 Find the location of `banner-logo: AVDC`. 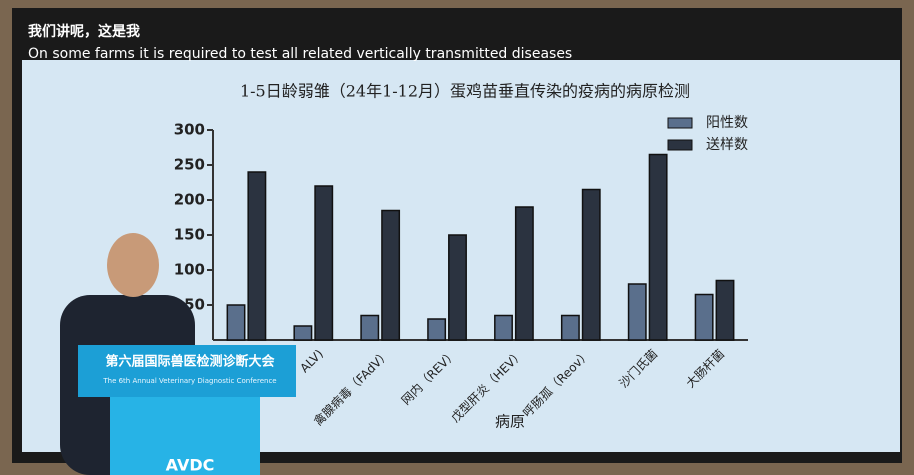

banner-logo: AVDC is located at coordinates (190, 465).